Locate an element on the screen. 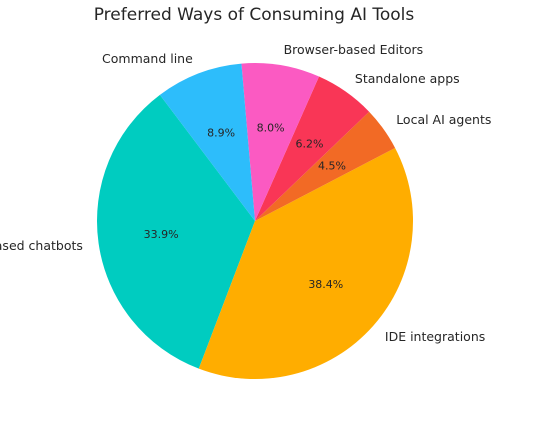 Image resolution: width=547 pixels, height=425 pixels. slice-label-command-line: Command line is located at coordinates (147, 58).